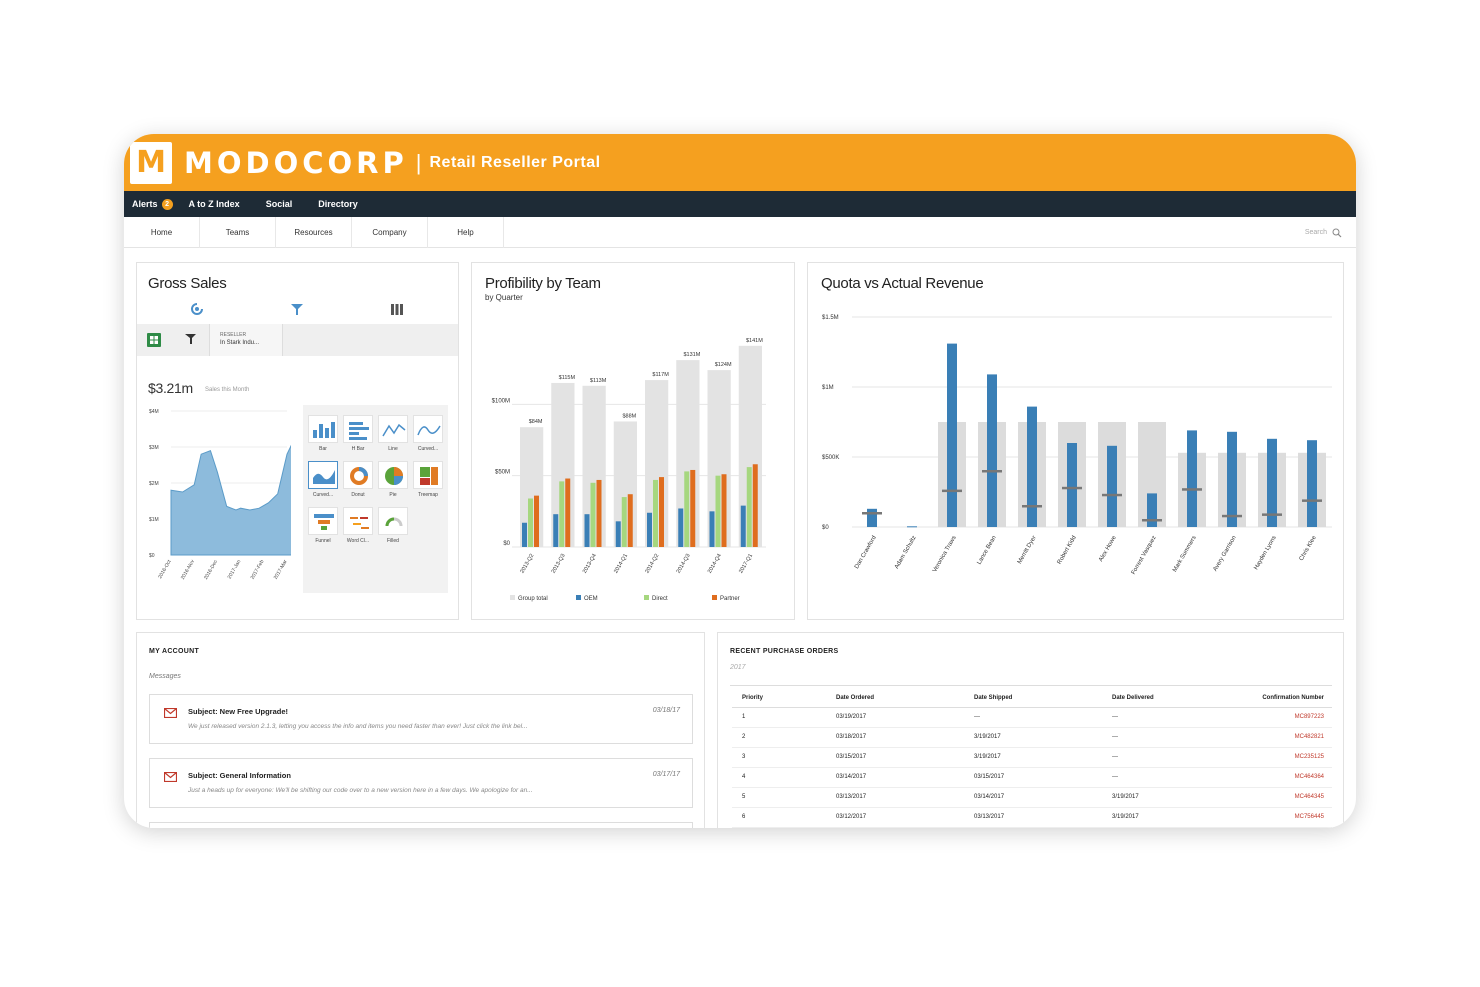  Describe the element at coordinates (428, 495) in the screenshot. I see `chart-type-label: Treemap` at that location.